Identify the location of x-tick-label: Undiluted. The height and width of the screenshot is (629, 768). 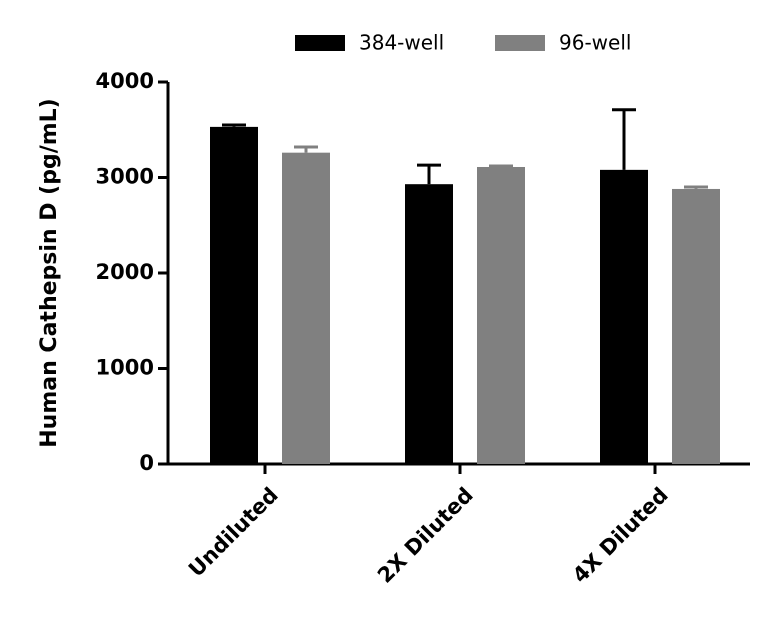
(233, 532).